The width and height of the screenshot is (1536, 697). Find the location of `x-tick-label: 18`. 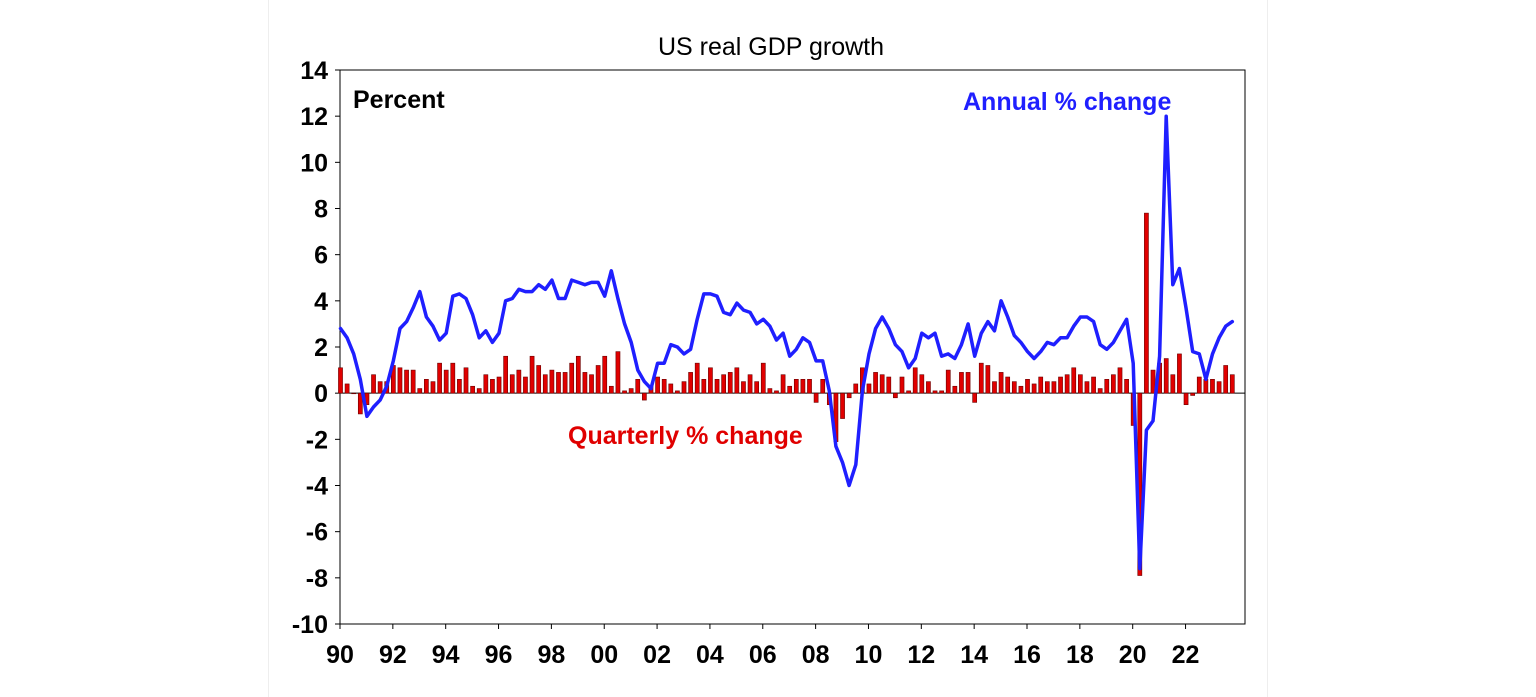

x-tick-label: 18 is located at coordinates (1080, 655).